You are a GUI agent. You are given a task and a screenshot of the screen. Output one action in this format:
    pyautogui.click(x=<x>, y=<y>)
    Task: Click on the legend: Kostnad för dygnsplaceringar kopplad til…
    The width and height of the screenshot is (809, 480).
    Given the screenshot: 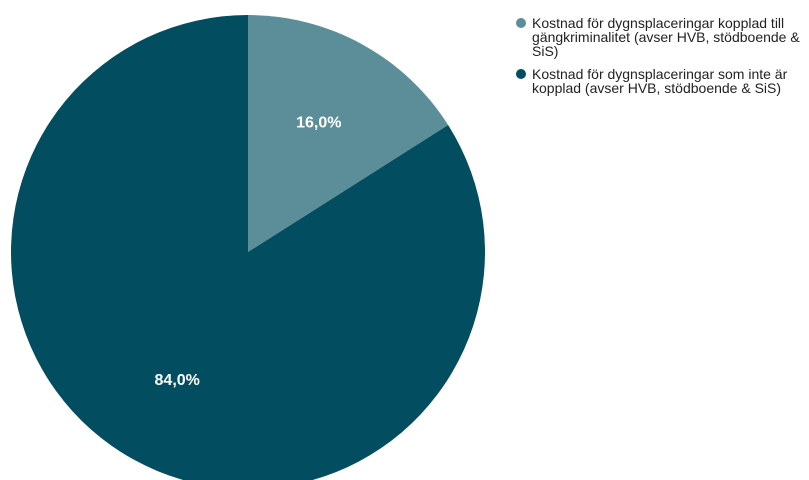 What is the action you would take?
    pyautogui.click(x=662, y=60)
    